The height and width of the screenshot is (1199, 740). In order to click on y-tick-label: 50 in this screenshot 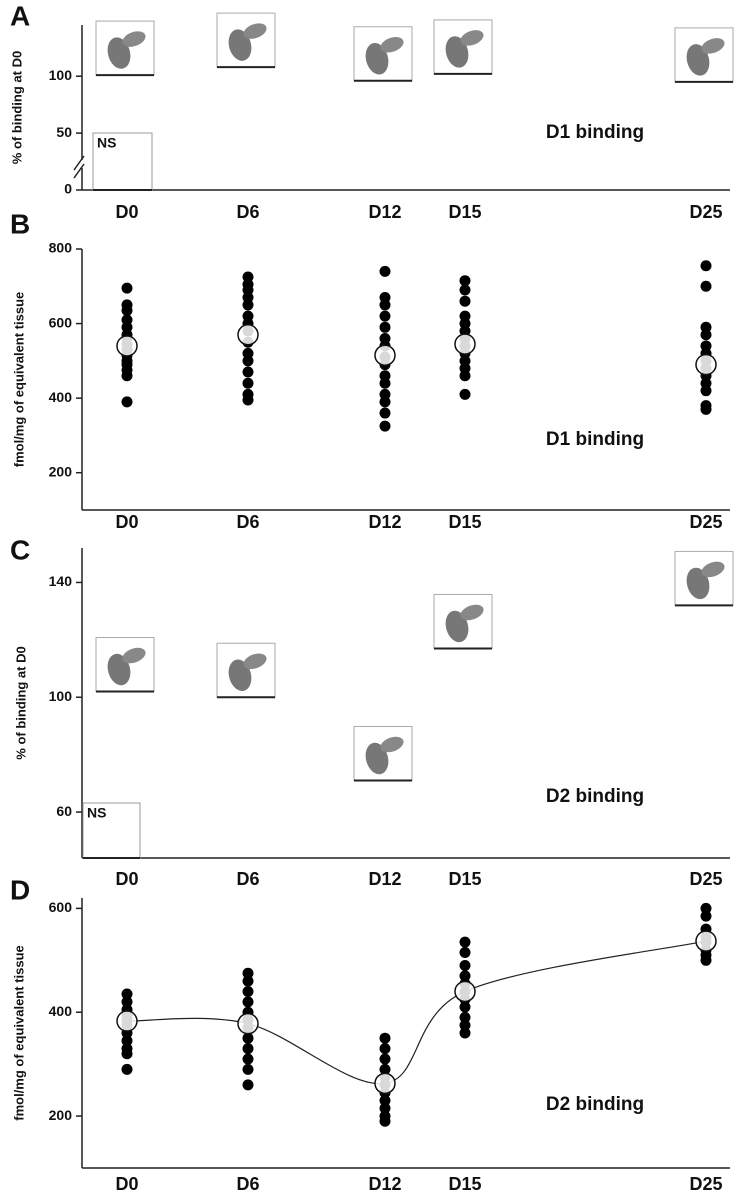, I will do `click(64, 132)`.